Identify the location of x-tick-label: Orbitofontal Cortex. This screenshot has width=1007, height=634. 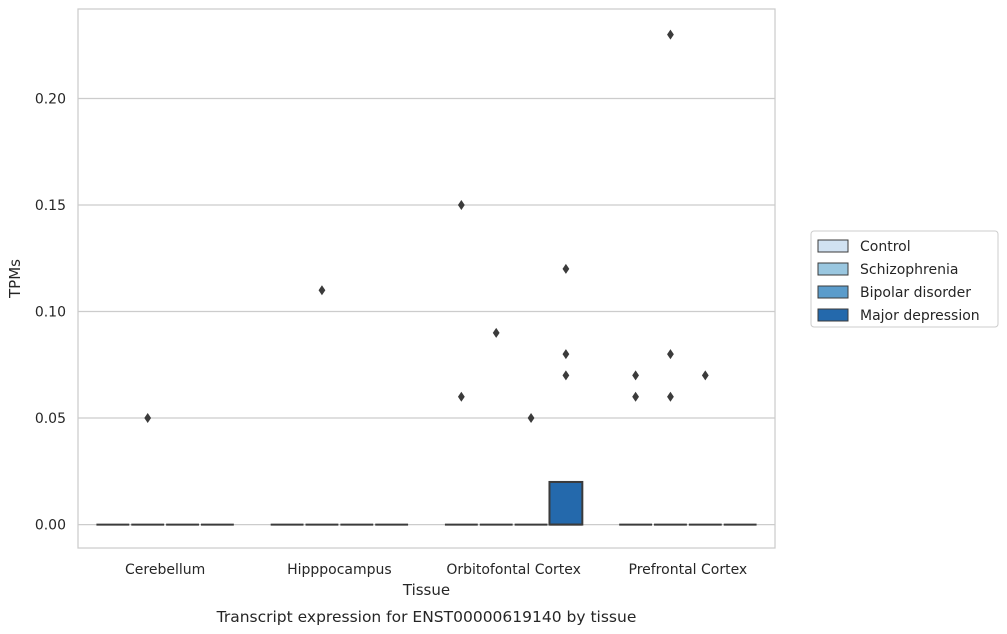
(513, 570).